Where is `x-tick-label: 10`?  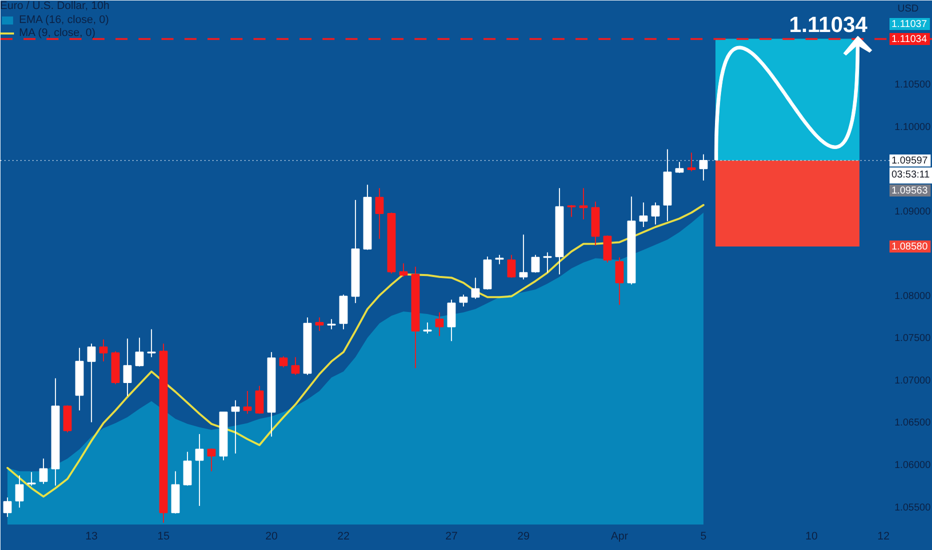
x-tick-label: 10 is located at coordinates (811, 536).